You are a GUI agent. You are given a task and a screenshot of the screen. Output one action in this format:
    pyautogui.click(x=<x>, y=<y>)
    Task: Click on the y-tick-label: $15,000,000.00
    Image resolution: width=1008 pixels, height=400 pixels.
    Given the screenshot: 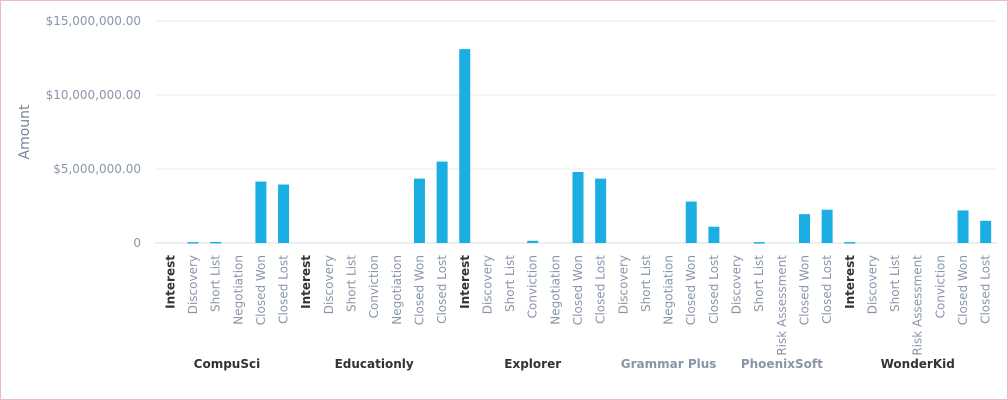 What is the action you would take?
    pyautogui.click(x=93, y=21)
    